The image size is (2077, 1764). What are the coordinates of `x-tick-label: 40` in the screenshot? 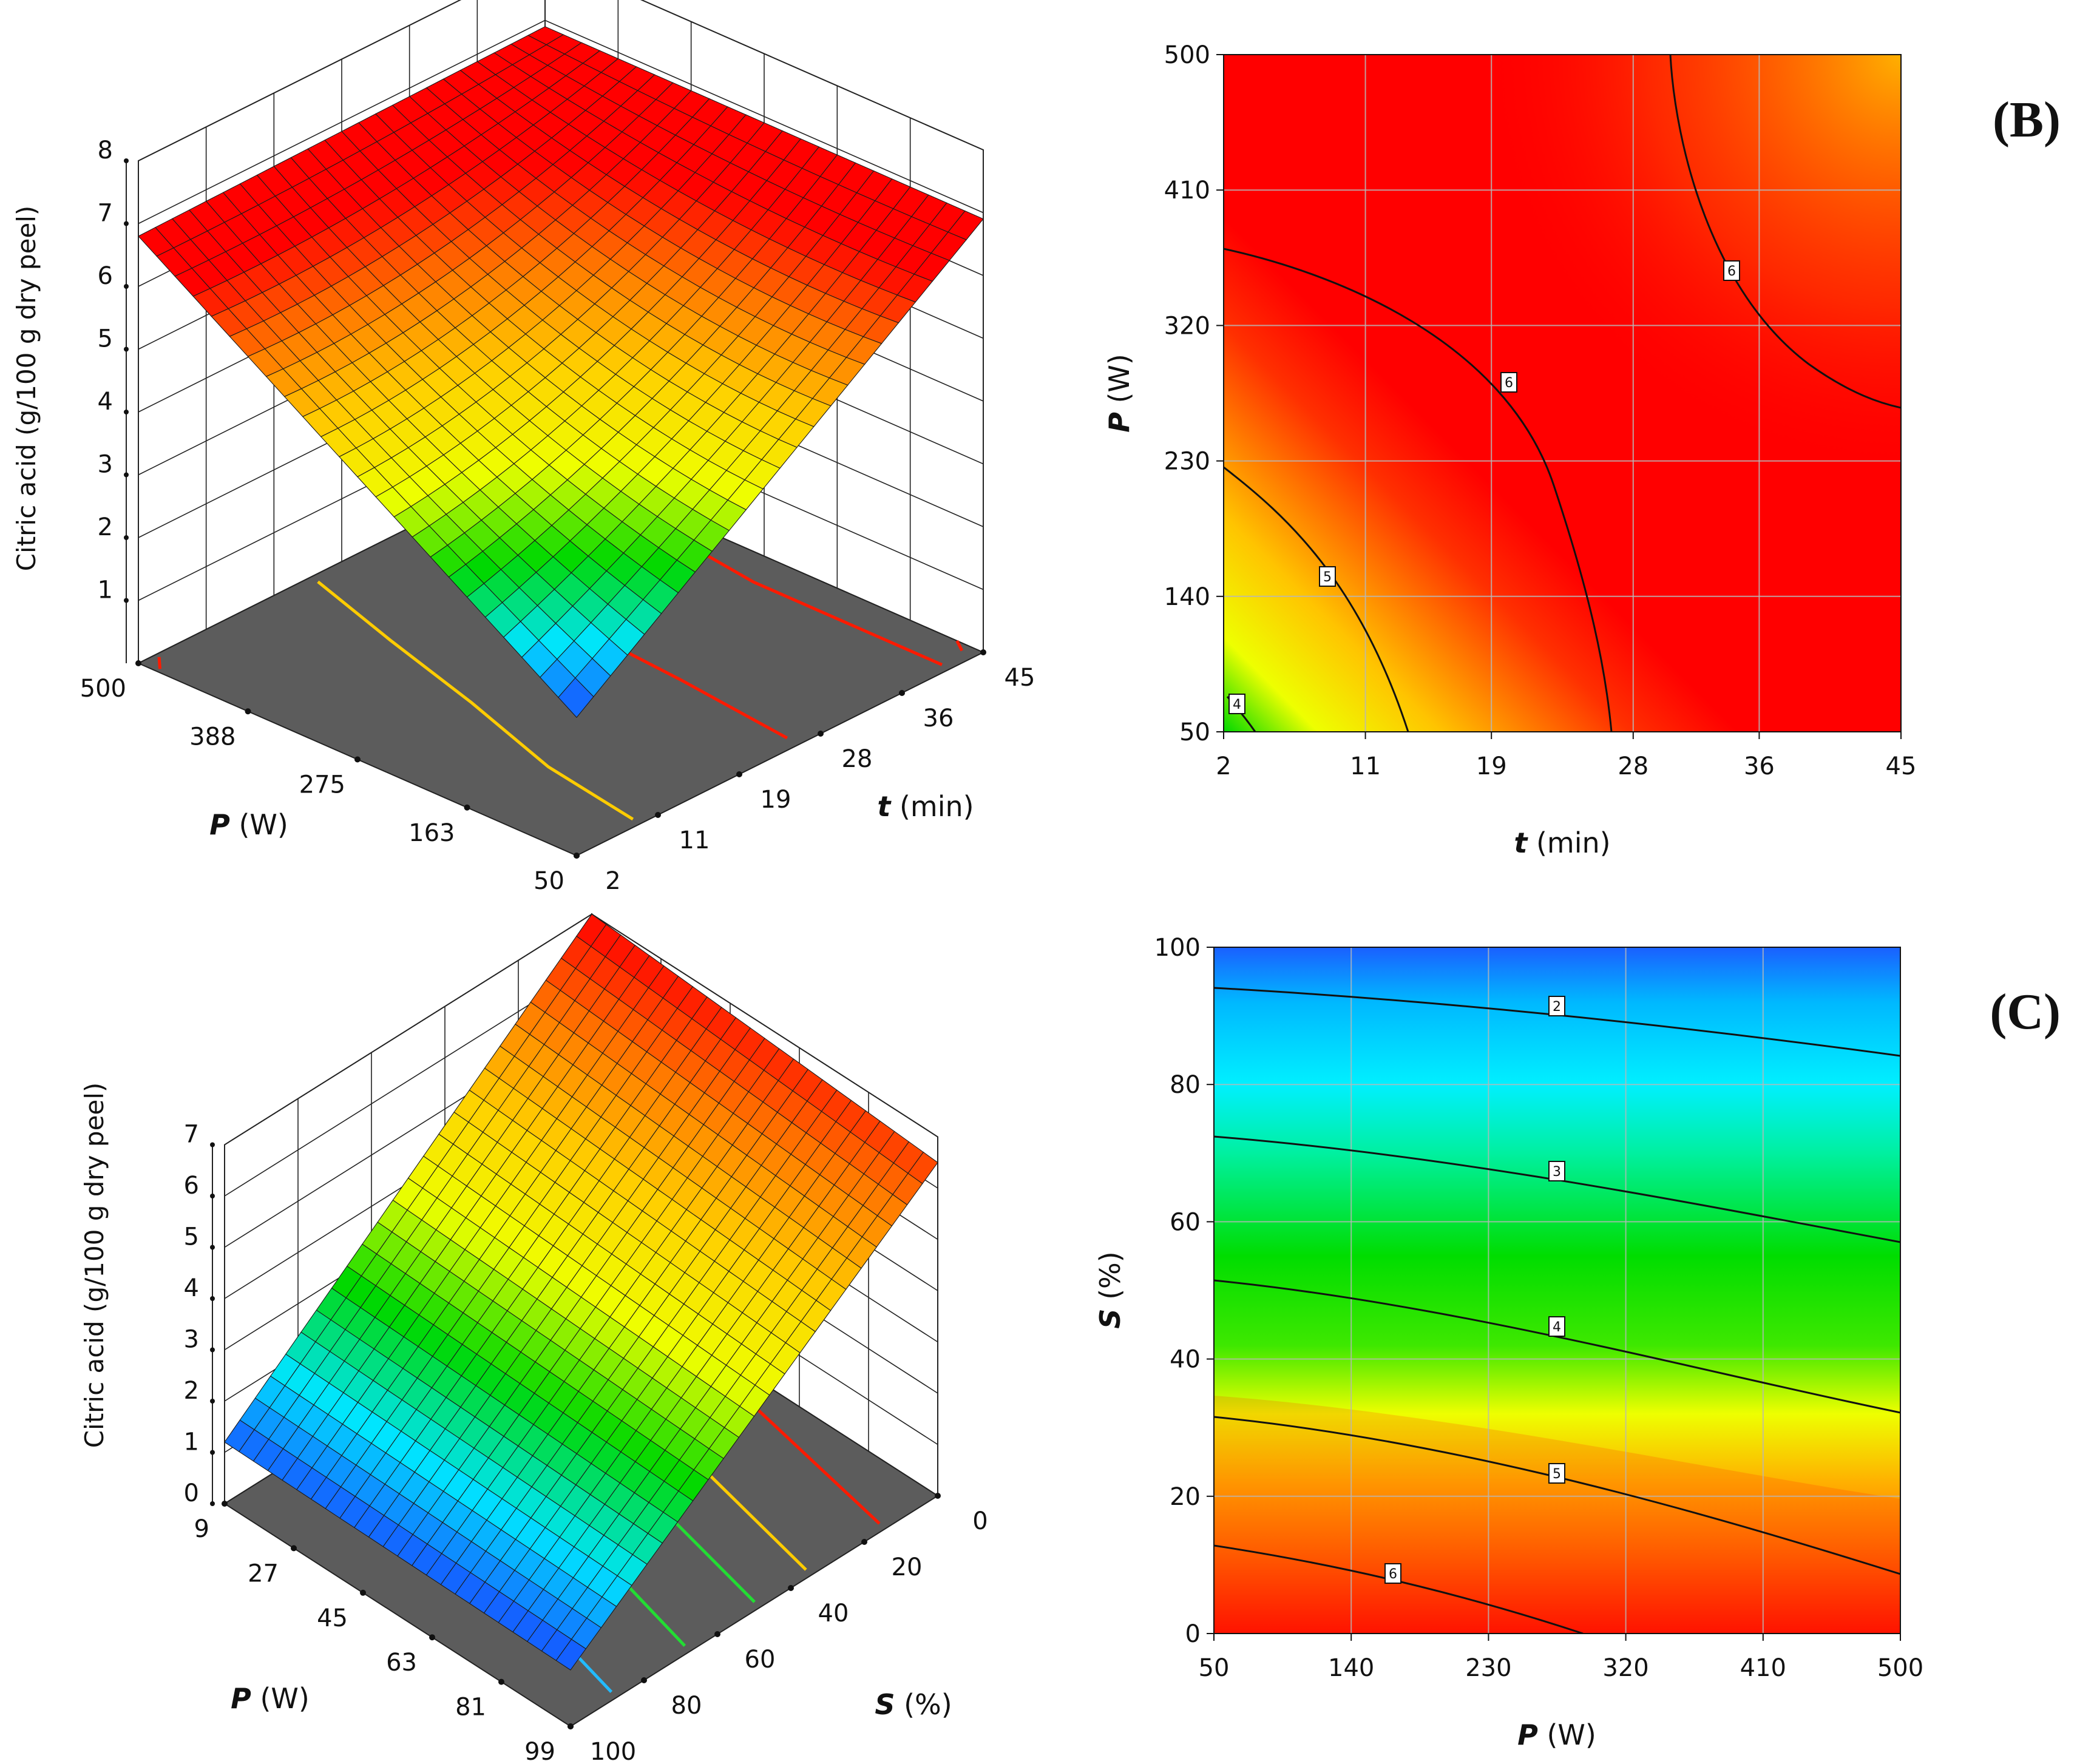 It's located at (833, 1614).